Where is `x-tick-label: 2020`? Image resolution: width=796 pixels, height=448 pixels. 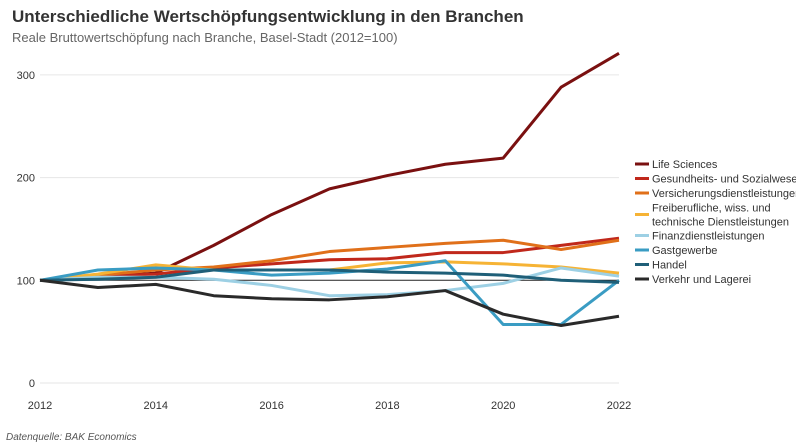 x-tick-label: 2020 is located at coordinates (503, 406).